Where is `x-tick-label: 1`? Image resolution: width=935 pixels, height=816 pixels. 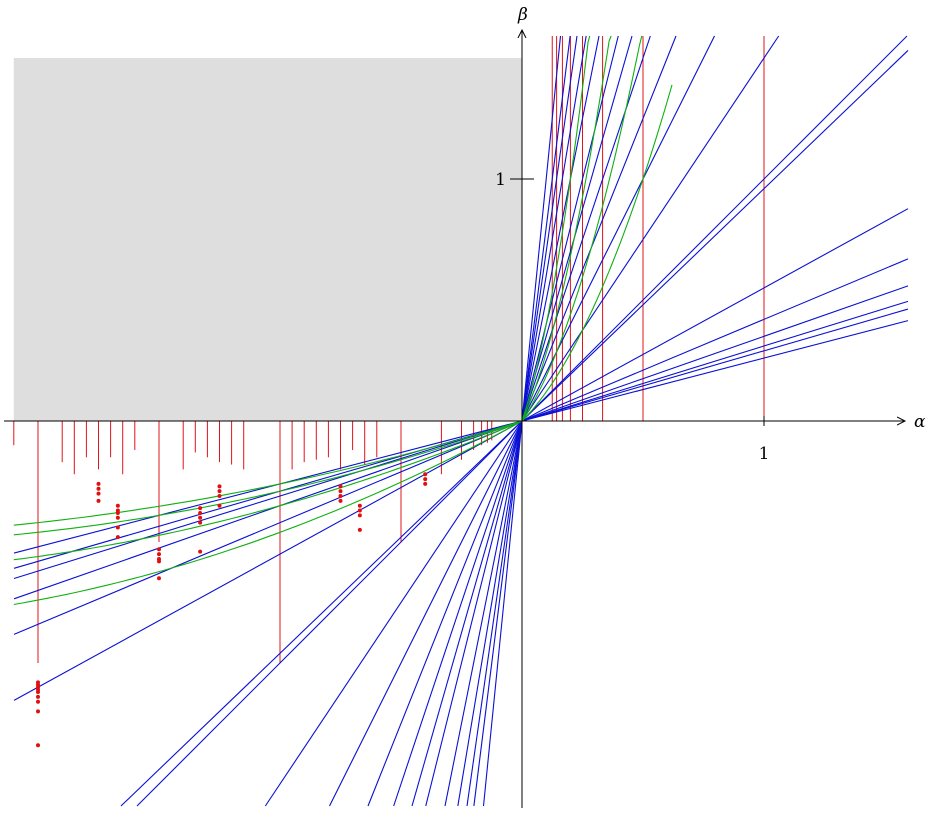
x-tick-label: 1 is located at coordinates (764, 454).